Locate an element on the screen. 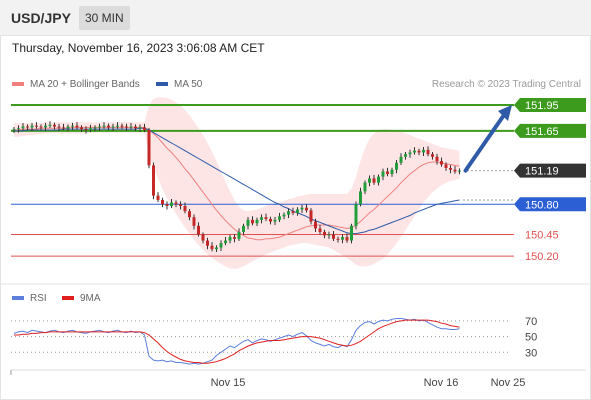 The height and width of the screenshot is (400, 591). symbol-title: USD/JPY is located at coordinates (41, 18).